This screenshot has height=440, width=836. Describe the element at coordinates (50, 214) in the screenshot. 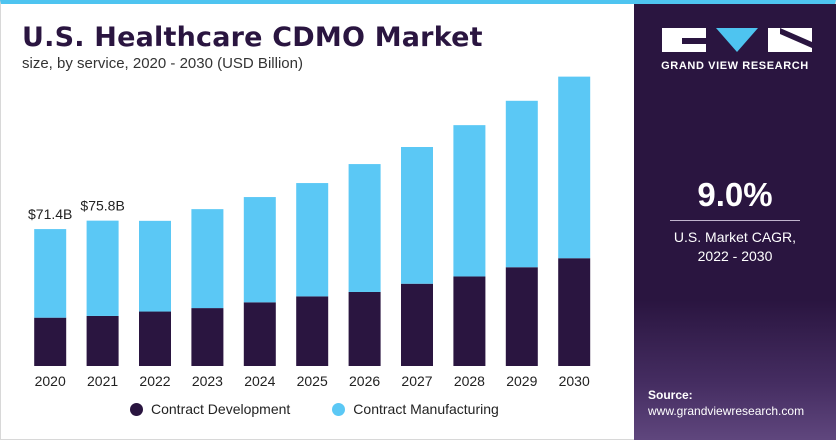

I see `data-label-2020: $71.4B` at that location.